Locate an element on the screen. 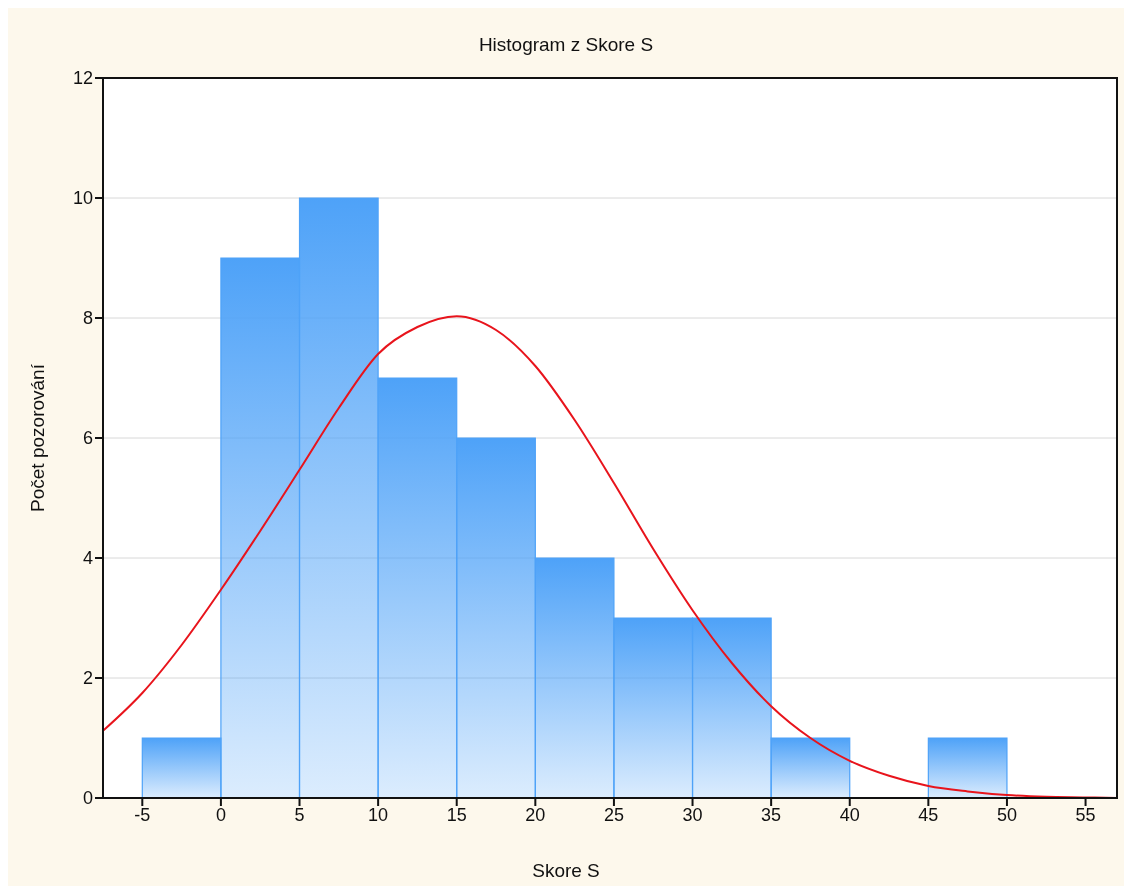  x-tick-label: 25 is located at coordinates (613, 814).